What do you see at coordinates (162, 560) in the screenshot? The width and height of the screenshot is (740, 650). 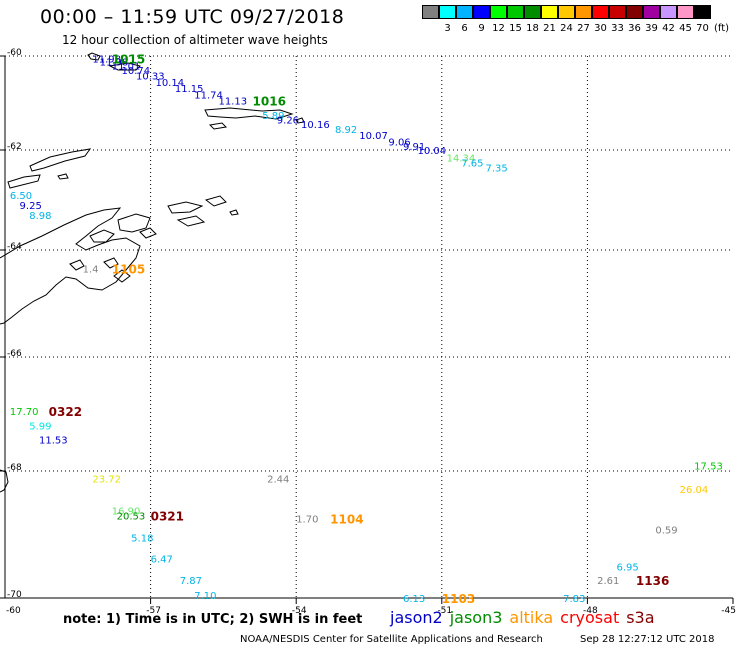 I see `wave-height-value: 6.47` at bounding box center [162, 560].